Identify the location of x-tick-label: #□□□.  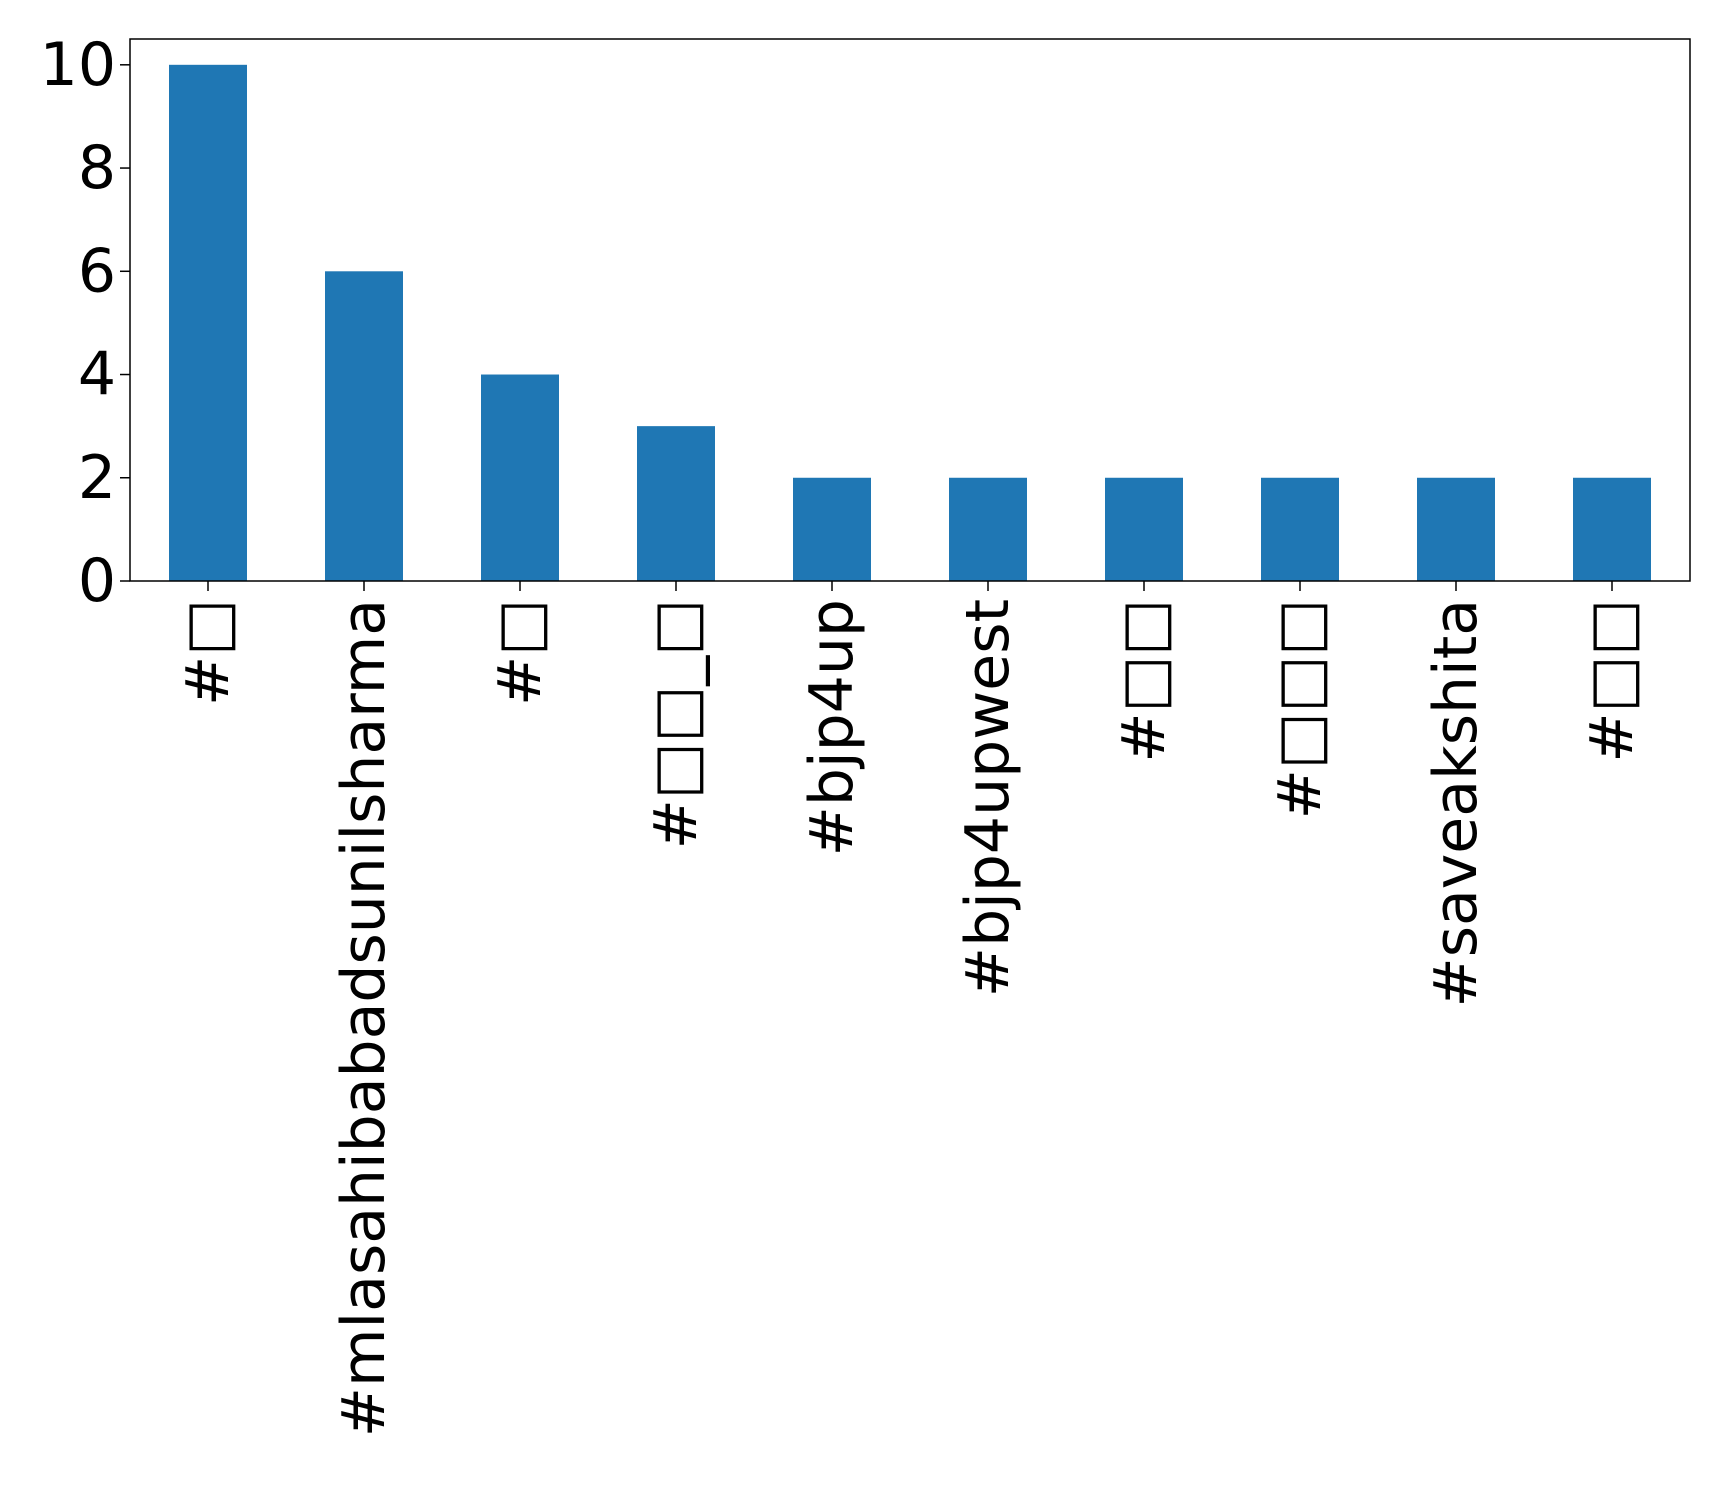
(1300, 709).